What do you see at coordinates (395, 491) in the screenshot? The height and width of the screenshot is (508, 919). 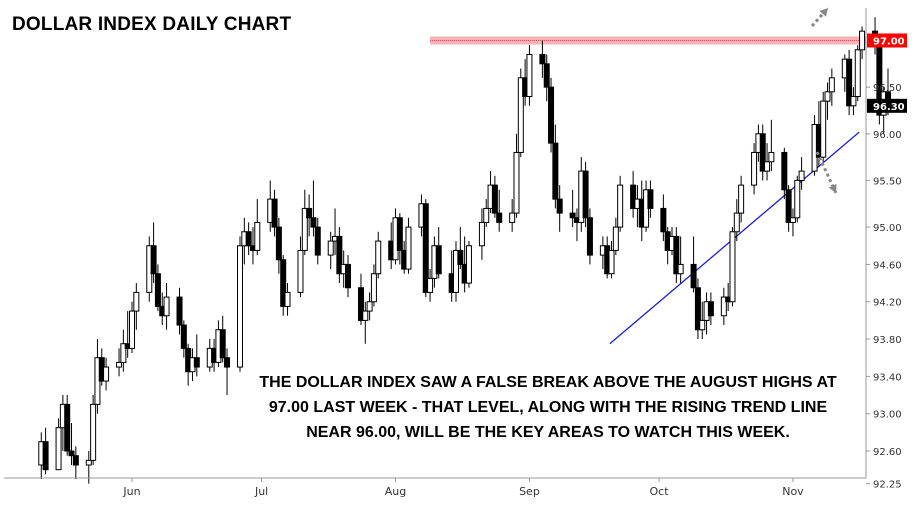 I see `x-tick-label: Aug` at bounding box center [395, 491].